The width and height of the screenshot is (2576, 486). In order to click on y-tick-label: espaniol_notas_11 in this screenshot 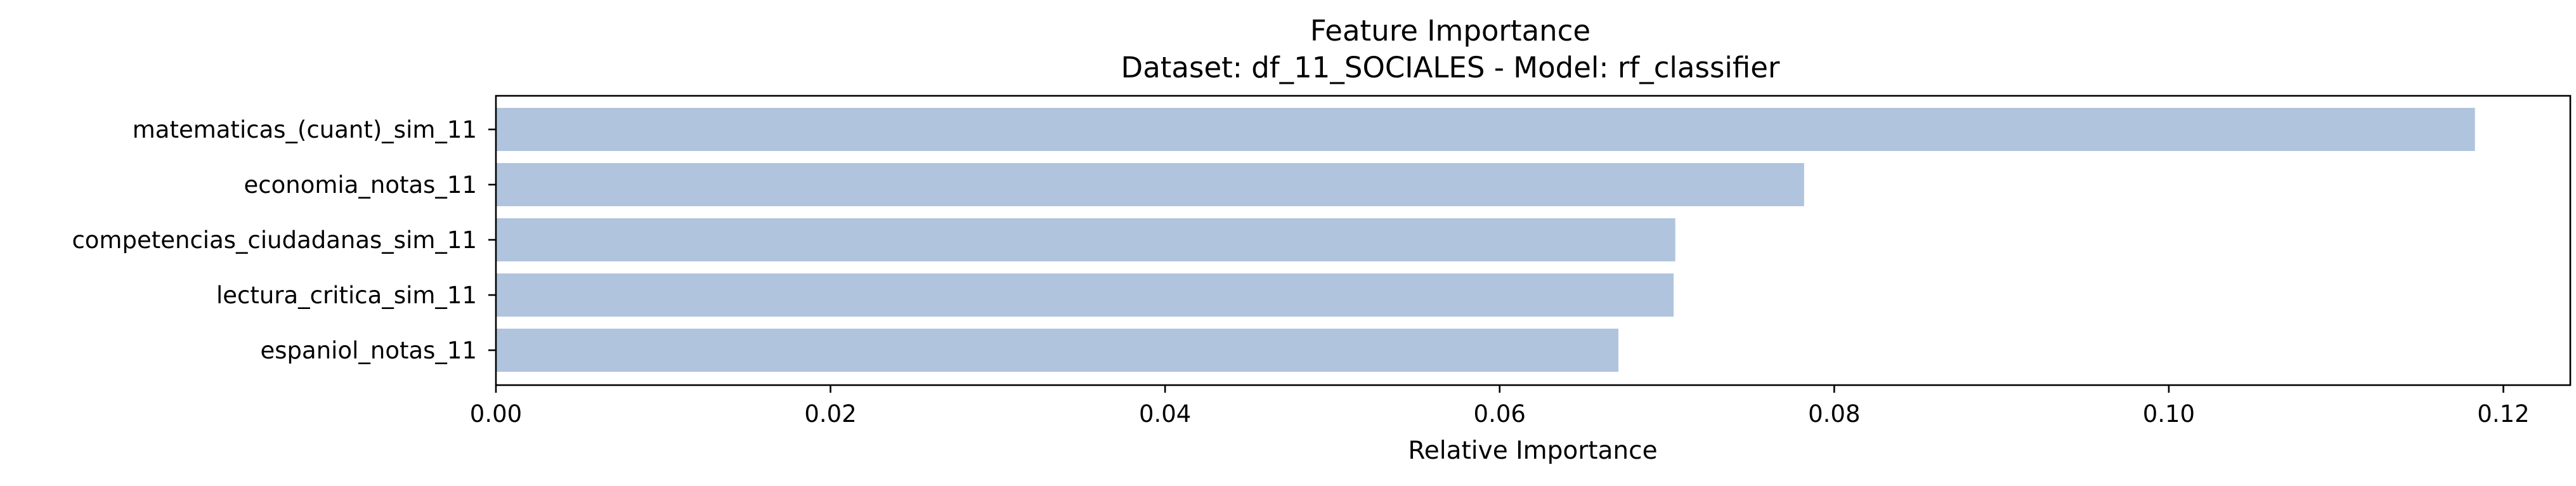, I will do `click(369, 350)`.